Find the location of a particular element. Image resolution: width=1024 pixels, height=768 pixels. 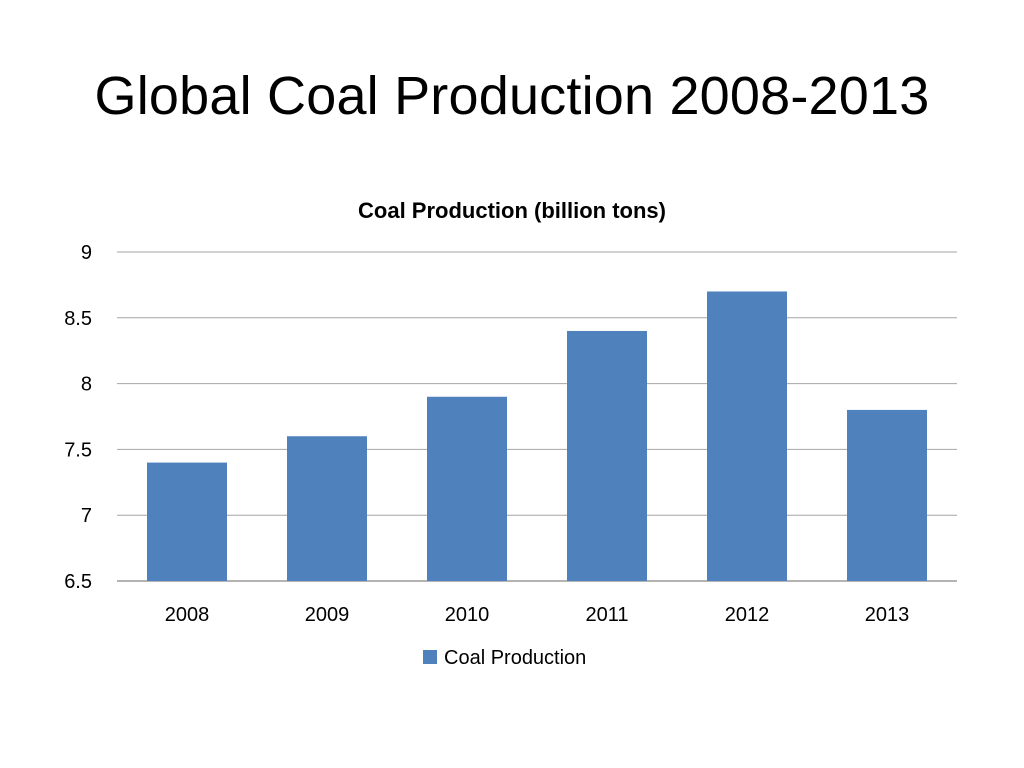

x-tick-label: 2008 is located at coordinates (187, 615).